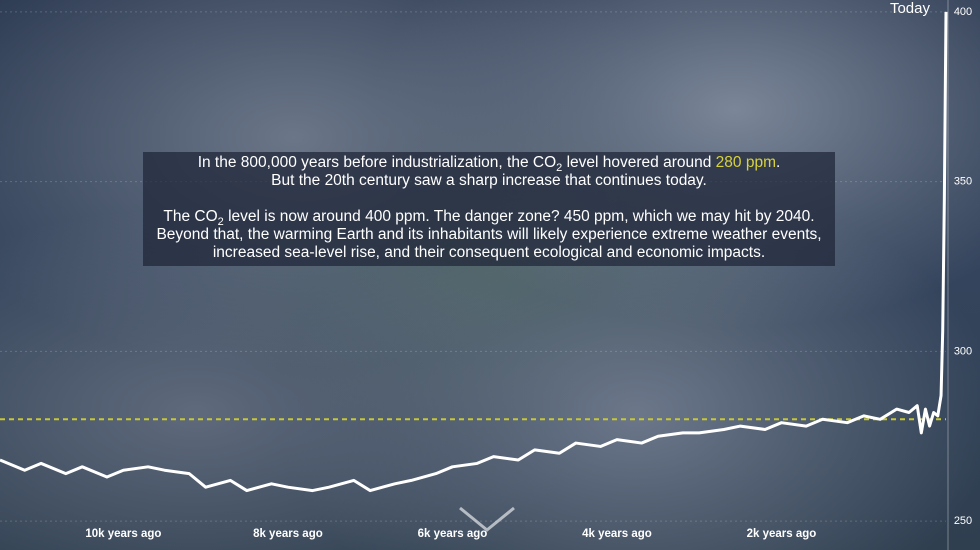 The height and width of the screenshot is (550, 980). I want to click on text: The CO, so click(190, 216).